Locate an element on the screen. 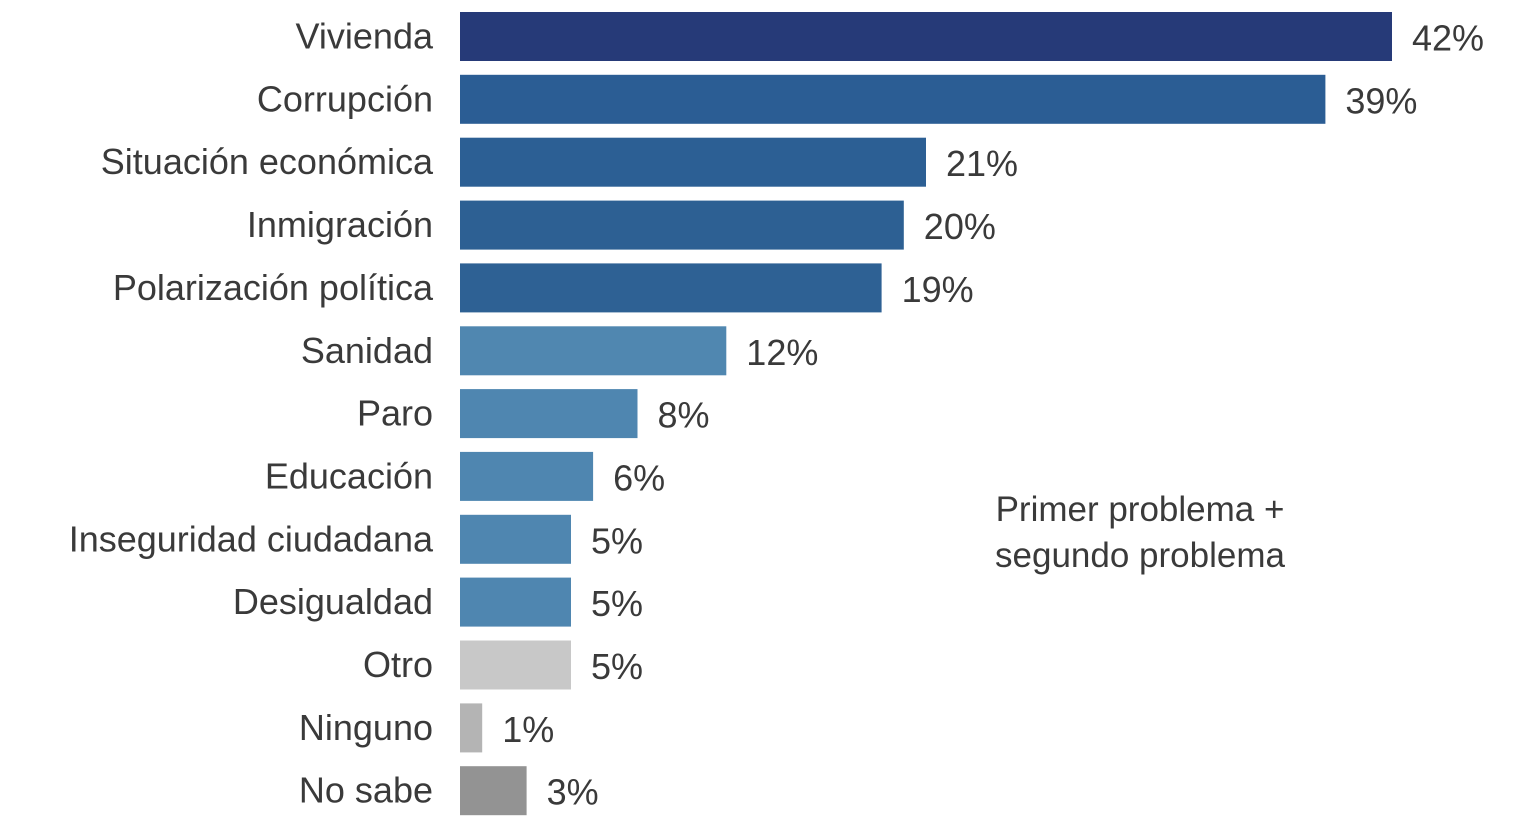 This screenshot has height=816, width=1526. category-label-11: Ninguno is located at coordinates (366, 727).